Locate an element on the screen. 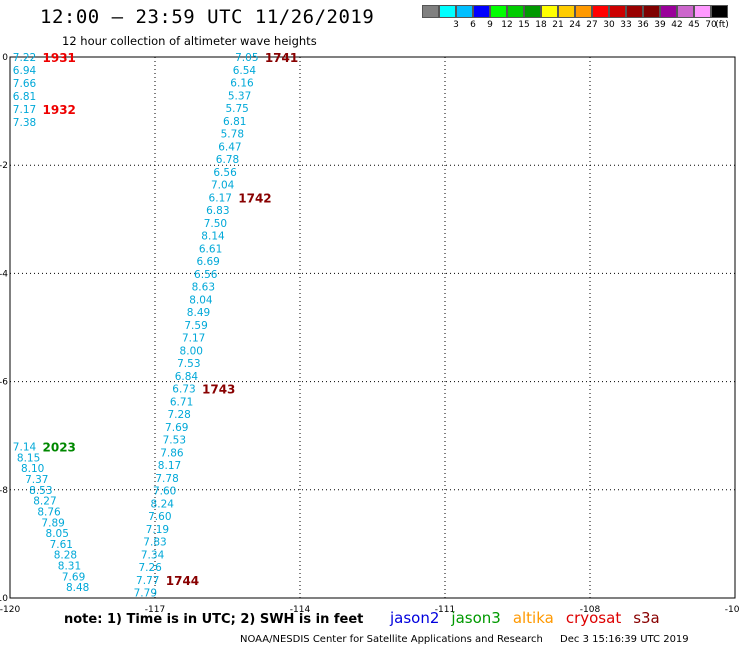  wave-height-value: 6.84 is located at coordinates (187, 377).